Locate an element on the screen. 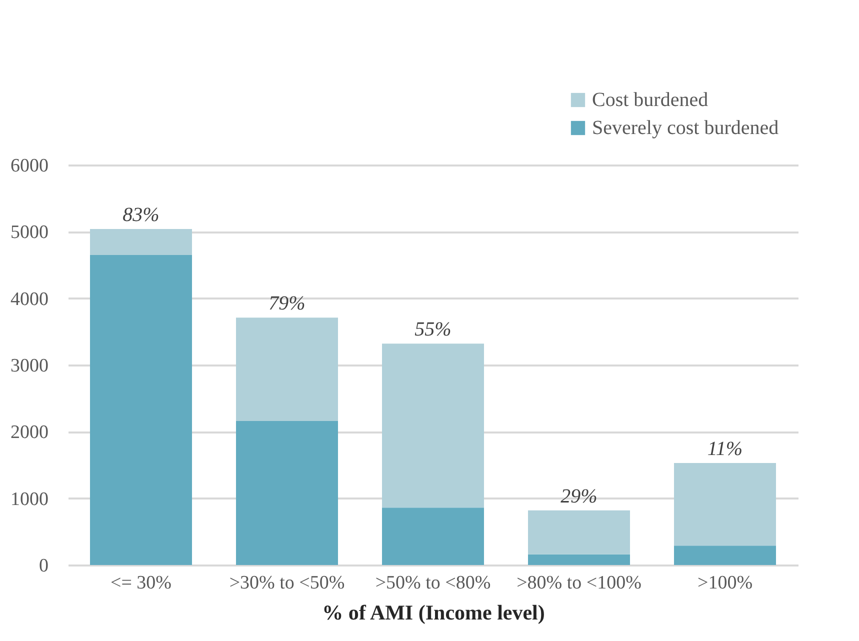 This screenshot has height=641, width=859. y-tick-label: 0 is located at coordinates (43, 566).